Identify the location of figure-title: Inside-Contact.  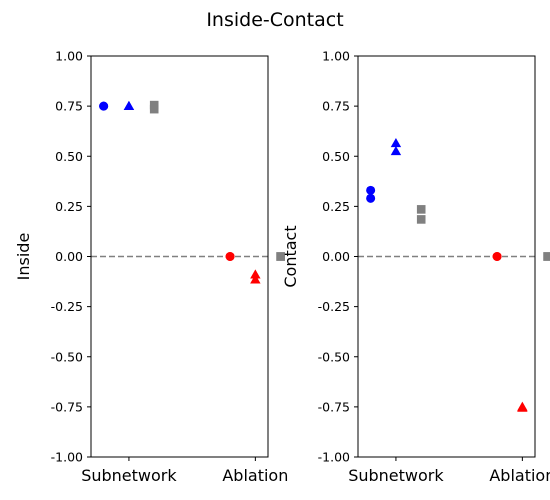
(274, 20).